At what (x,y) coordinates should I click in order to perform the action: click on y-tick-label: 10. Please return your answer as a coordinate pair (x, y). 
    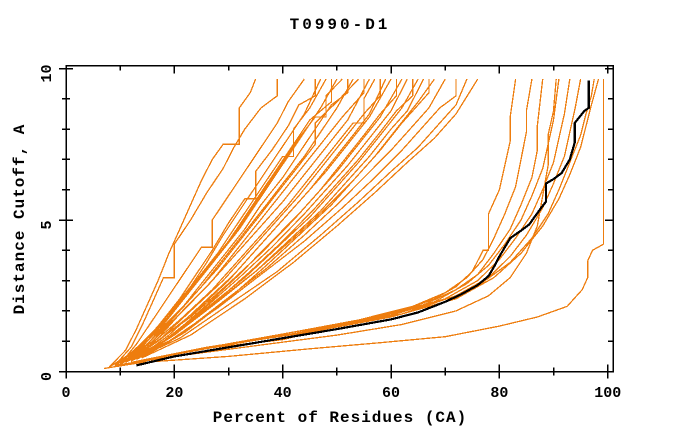
    Looking at the image, I should click on (47, 73).